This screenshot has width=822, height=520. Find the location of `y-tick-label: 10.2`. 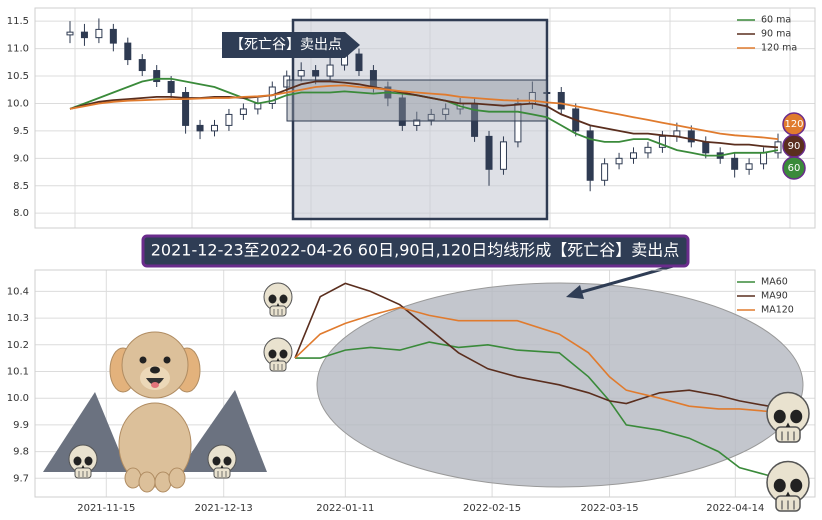

y-tick-label: 10.2 is located at coordinates (18, 345).